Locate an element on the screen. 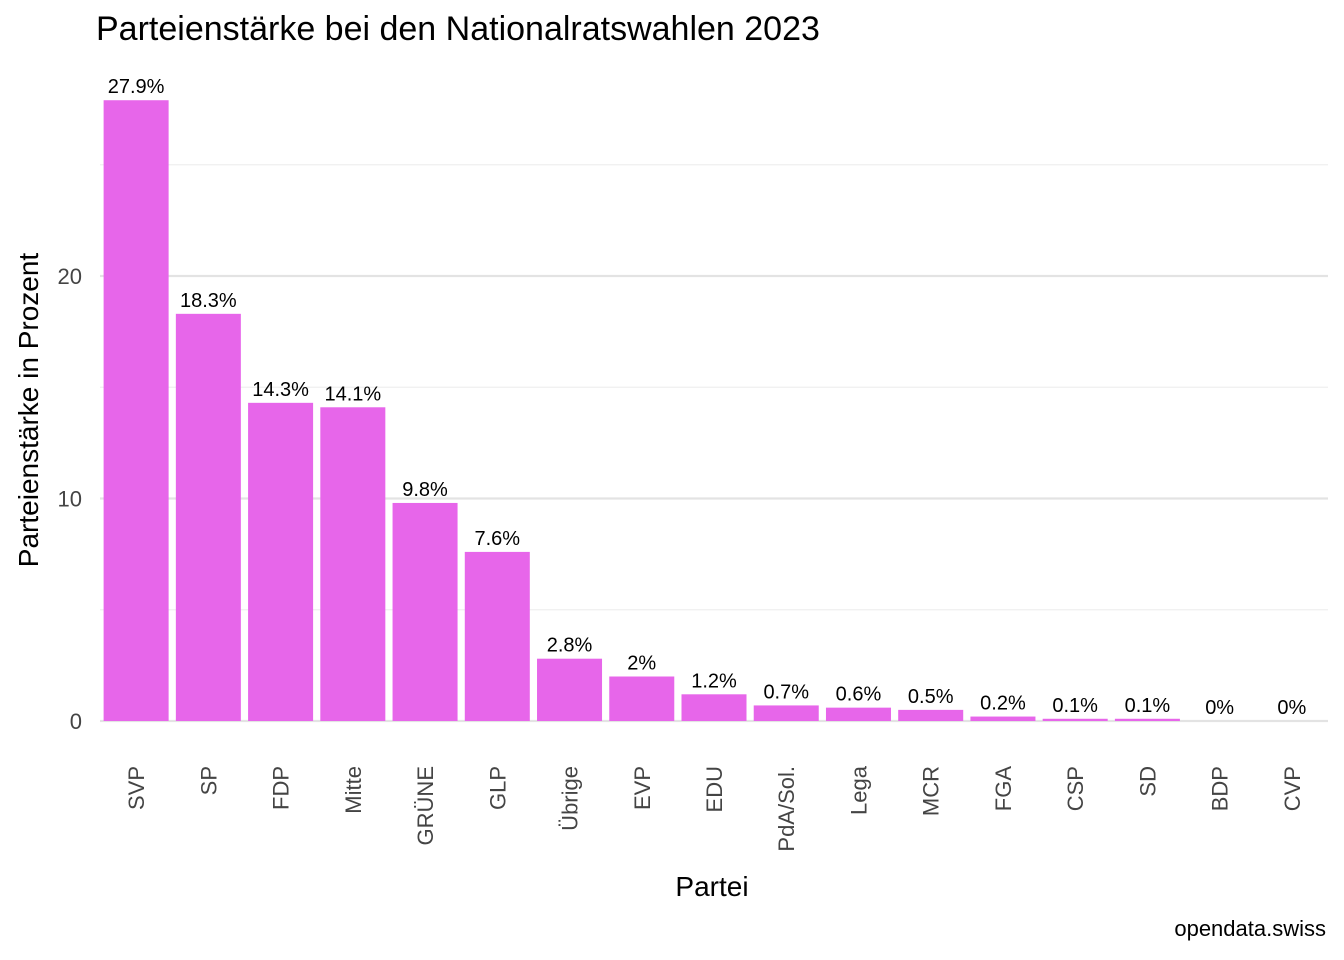 This screenshot has width=1344, height=960. bar-evp is located at coordinates (642, 698).